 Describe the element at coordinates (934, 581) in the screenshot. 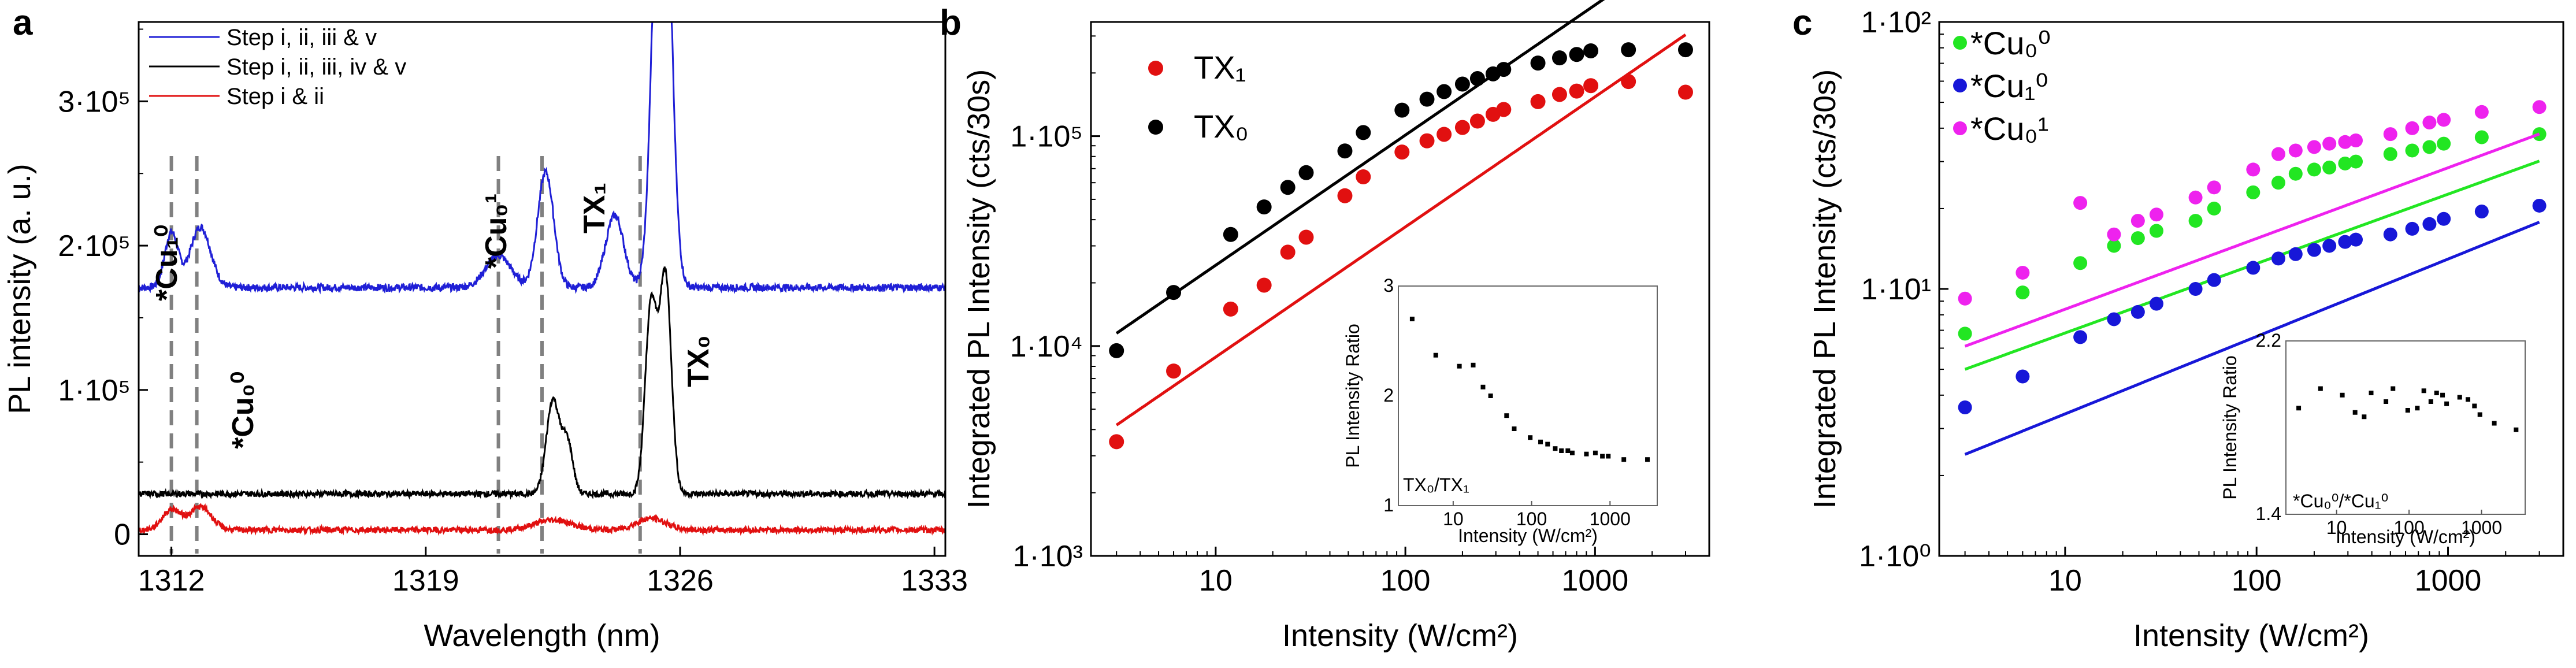

I see `x-tick-label: 1333` at that location.